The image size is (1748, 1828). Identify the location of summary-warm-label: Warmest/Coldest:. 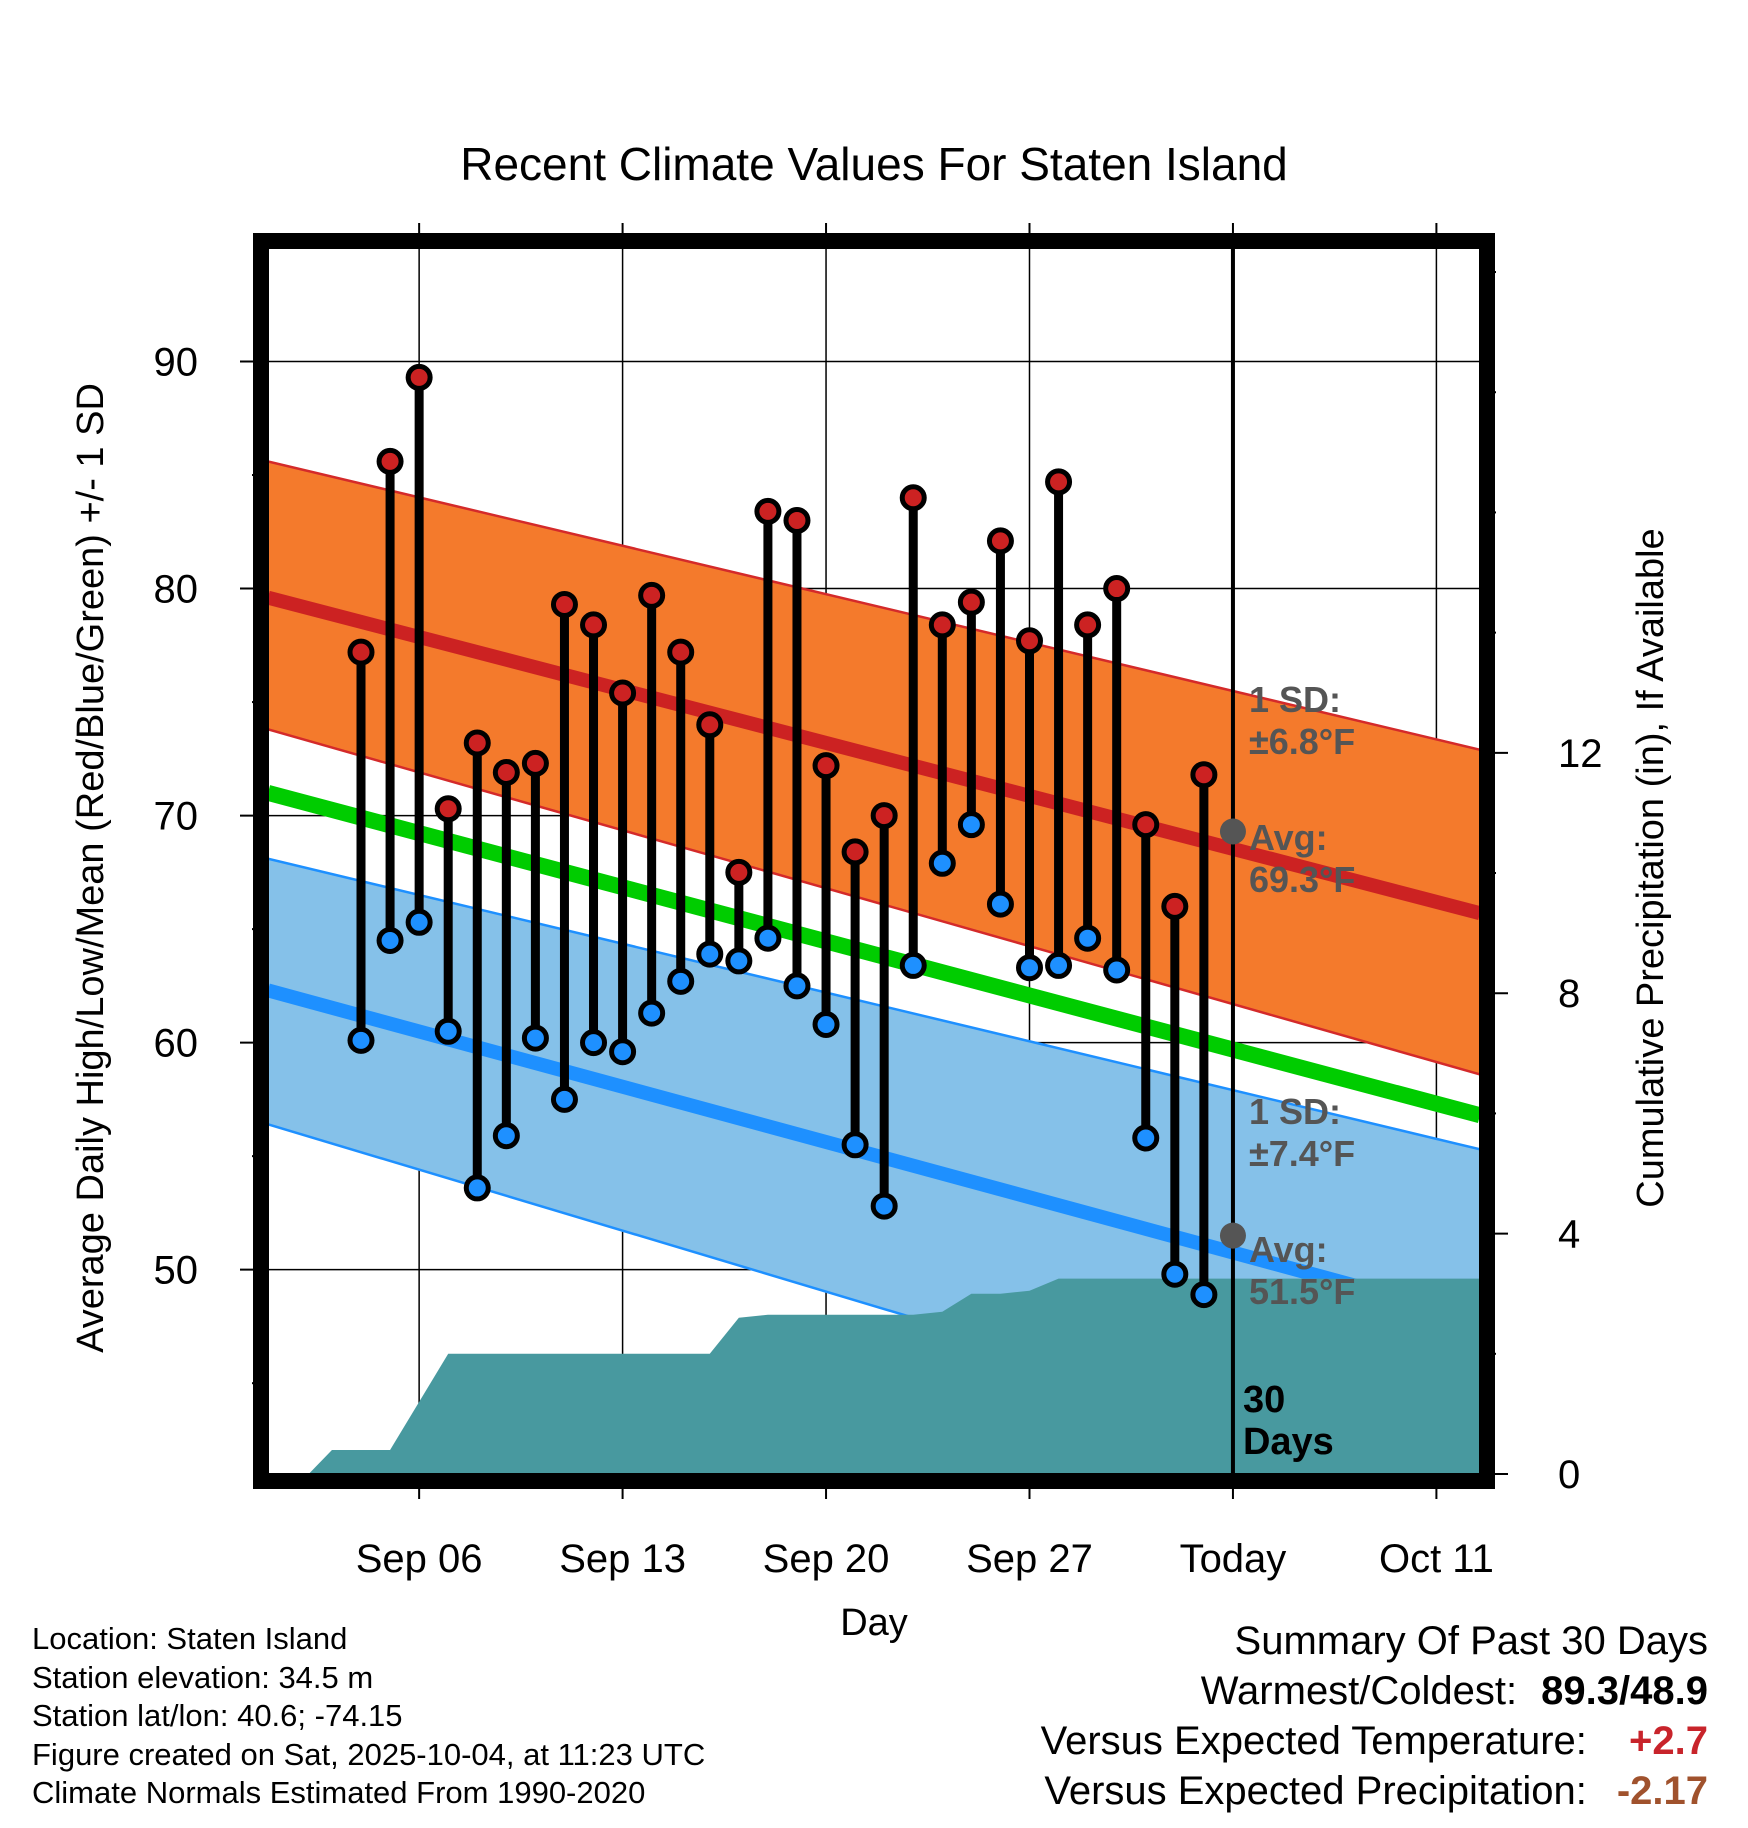
(1359, 1691).